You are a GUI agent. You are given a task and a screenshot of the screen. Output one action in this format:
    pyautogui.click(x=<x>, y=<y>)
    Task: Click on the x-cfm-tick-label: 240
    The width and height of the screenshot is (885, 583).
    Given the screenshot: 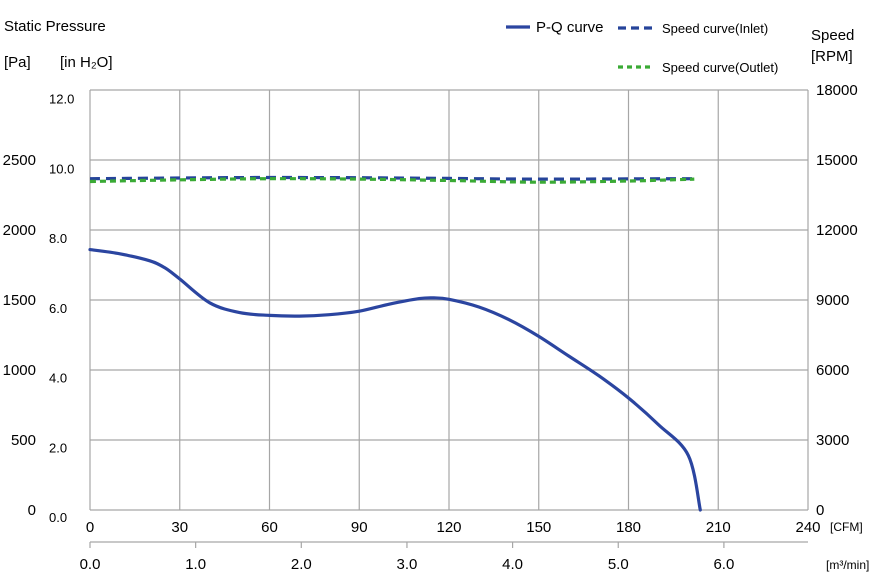 What is the action you would take?
    pyautogui.click(x=807, y=527)
    